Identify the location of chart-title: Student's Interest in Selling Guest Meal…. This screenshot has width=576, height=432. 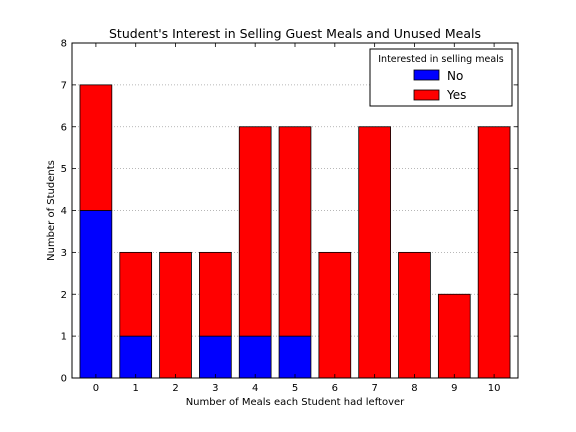
(295, 33).